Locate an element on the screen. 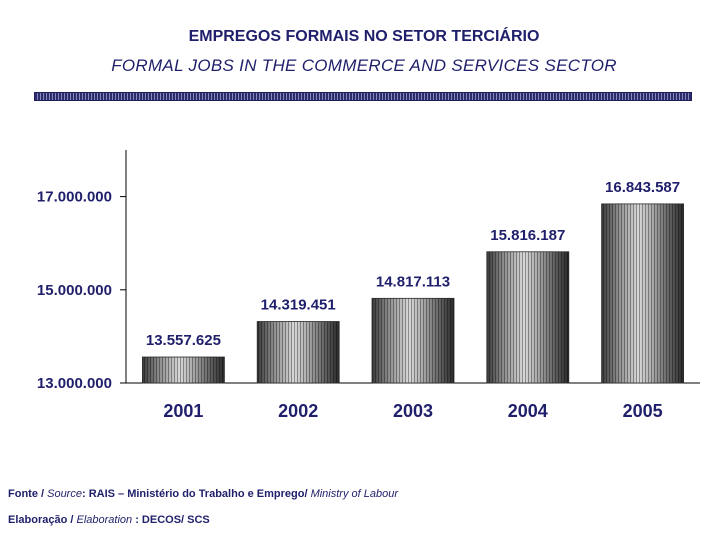  y-tick-label: 13.000.000 is located at coordinates (74, 383).